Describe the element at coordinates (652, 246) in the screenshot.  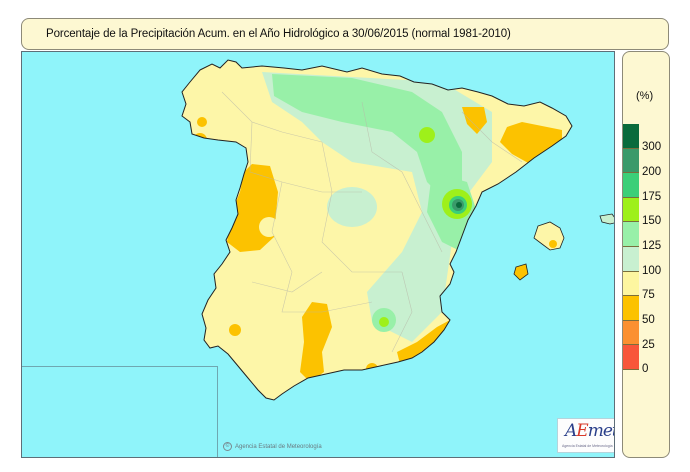
I see `legend-label: 125` at that location.